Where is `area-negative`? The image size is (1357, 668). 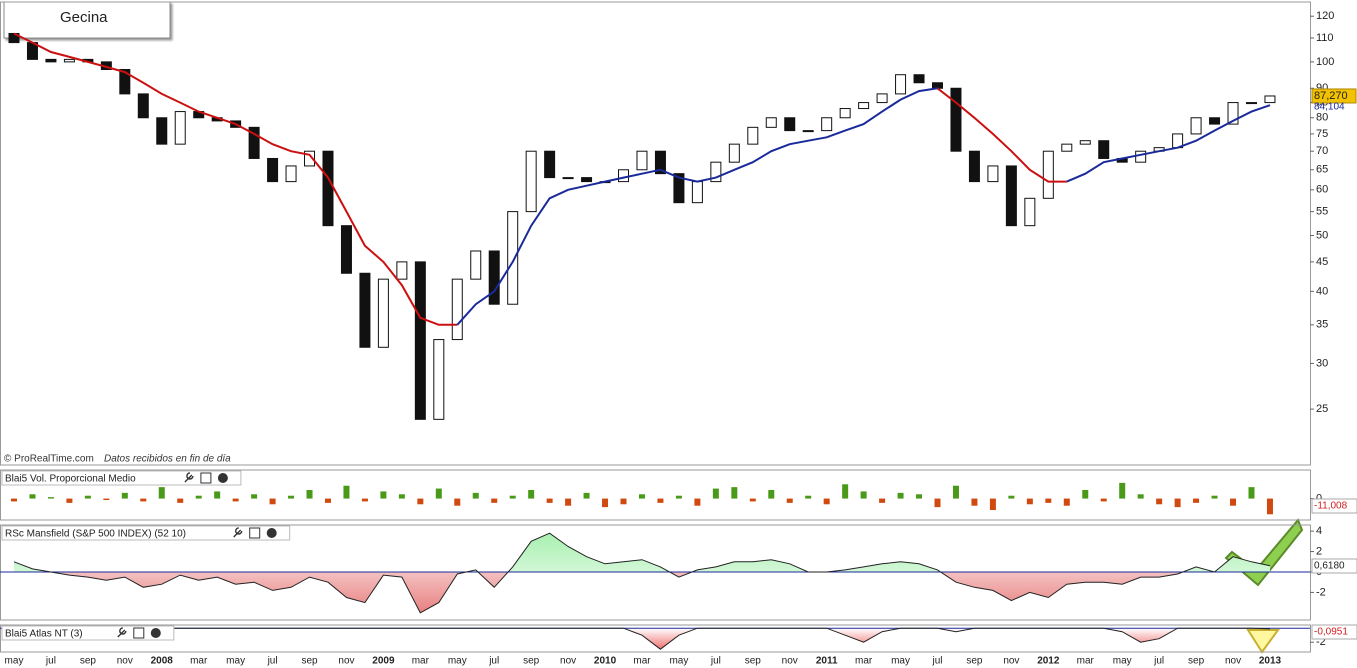 area-negative is located at coordinates (642, 639).